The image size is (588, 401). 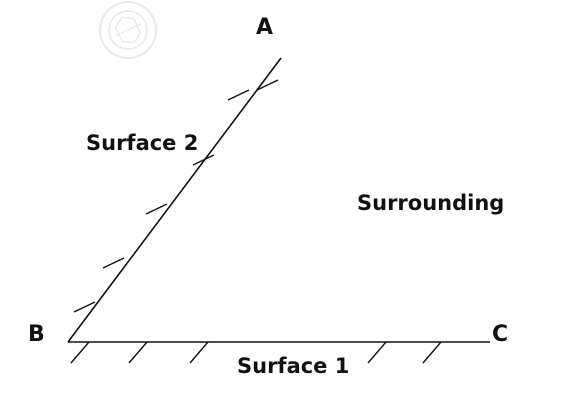 I want to click on surface-1-hatching, so click(x=256, y=352).